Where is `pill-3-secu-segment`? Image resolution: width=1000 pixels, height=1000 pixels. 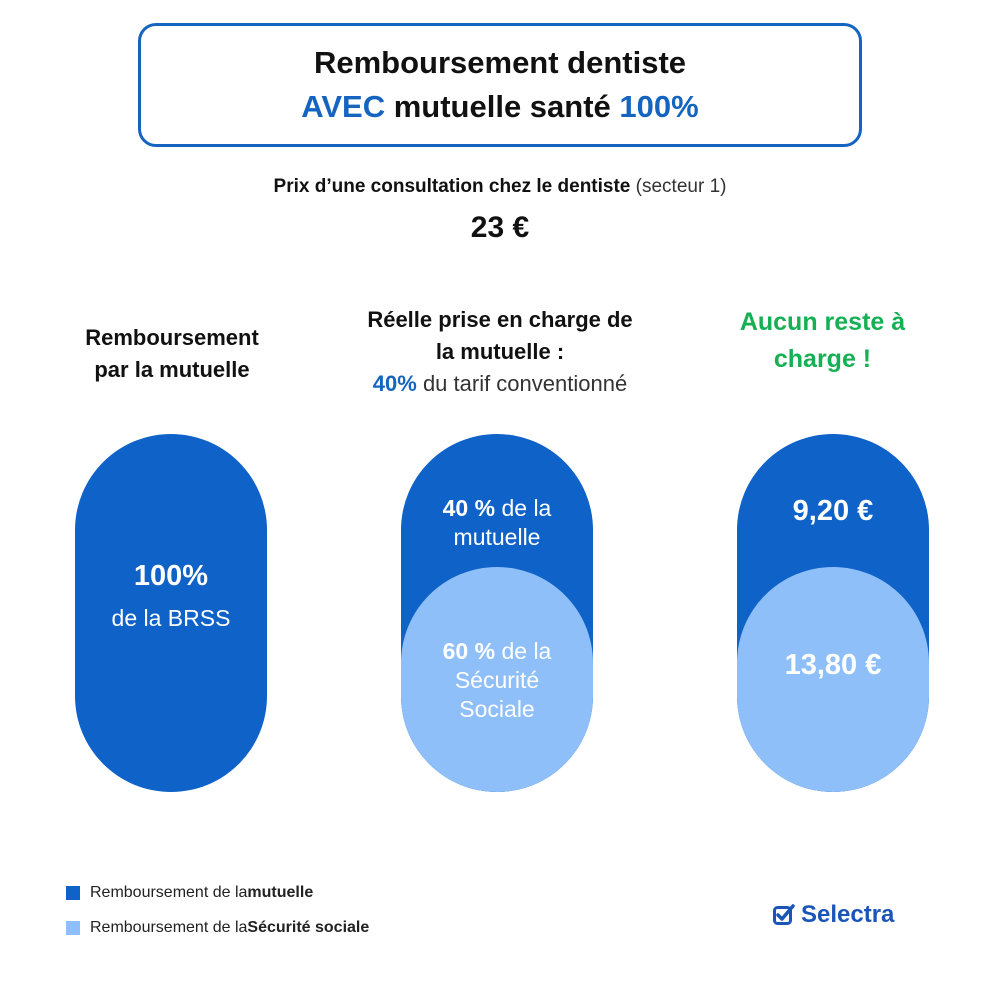
pill-3-secu-segment is located at coordinates (833, 679).